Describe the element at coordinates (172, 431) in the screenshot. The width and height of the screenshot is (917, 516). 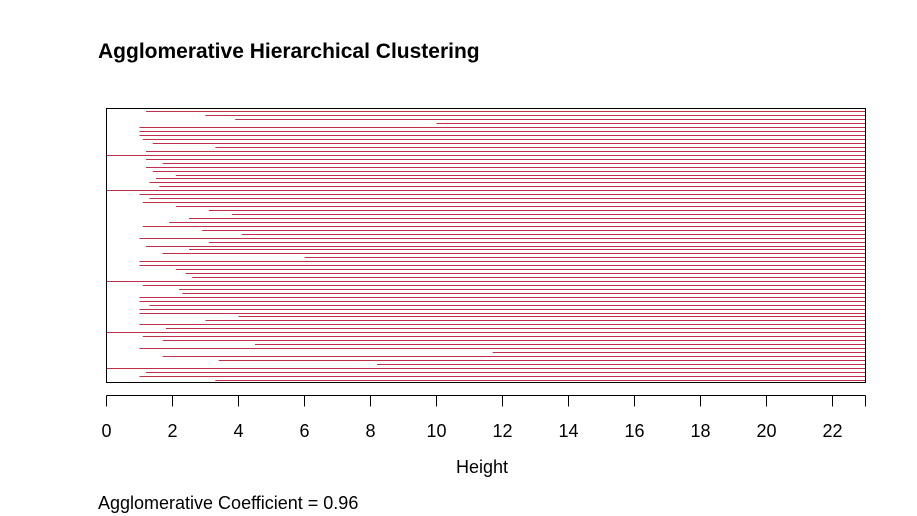
I see `x-tick-label: 2` at that location.